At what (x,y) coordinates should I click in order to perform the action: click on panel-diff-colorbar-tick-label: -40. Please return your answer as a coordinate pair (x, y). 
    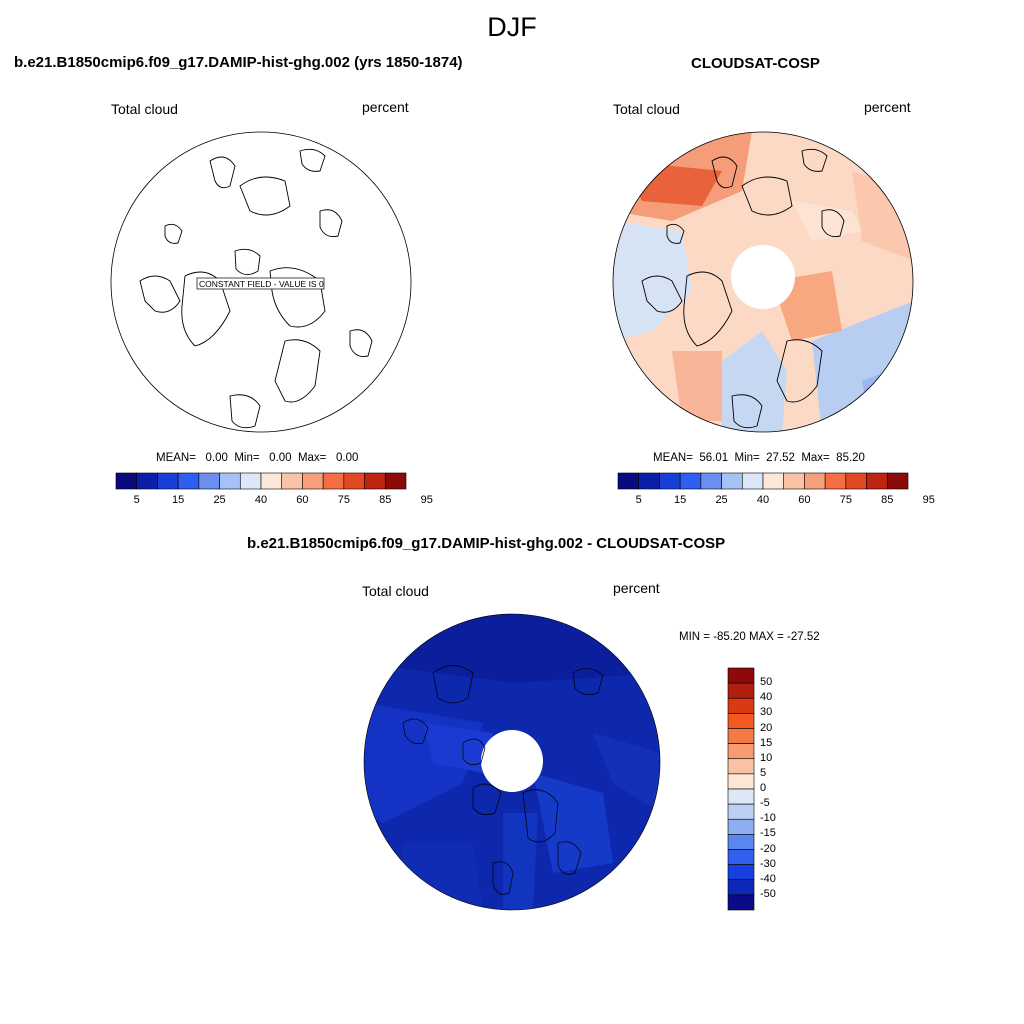
    Looking at the image, I should click on (768, 878).